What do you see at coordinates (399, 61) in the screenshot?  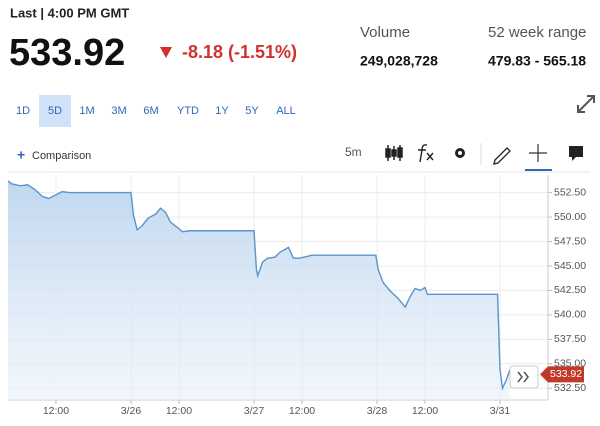 I see `volume-value: 249,028,728` at bounding box center [399, 61].